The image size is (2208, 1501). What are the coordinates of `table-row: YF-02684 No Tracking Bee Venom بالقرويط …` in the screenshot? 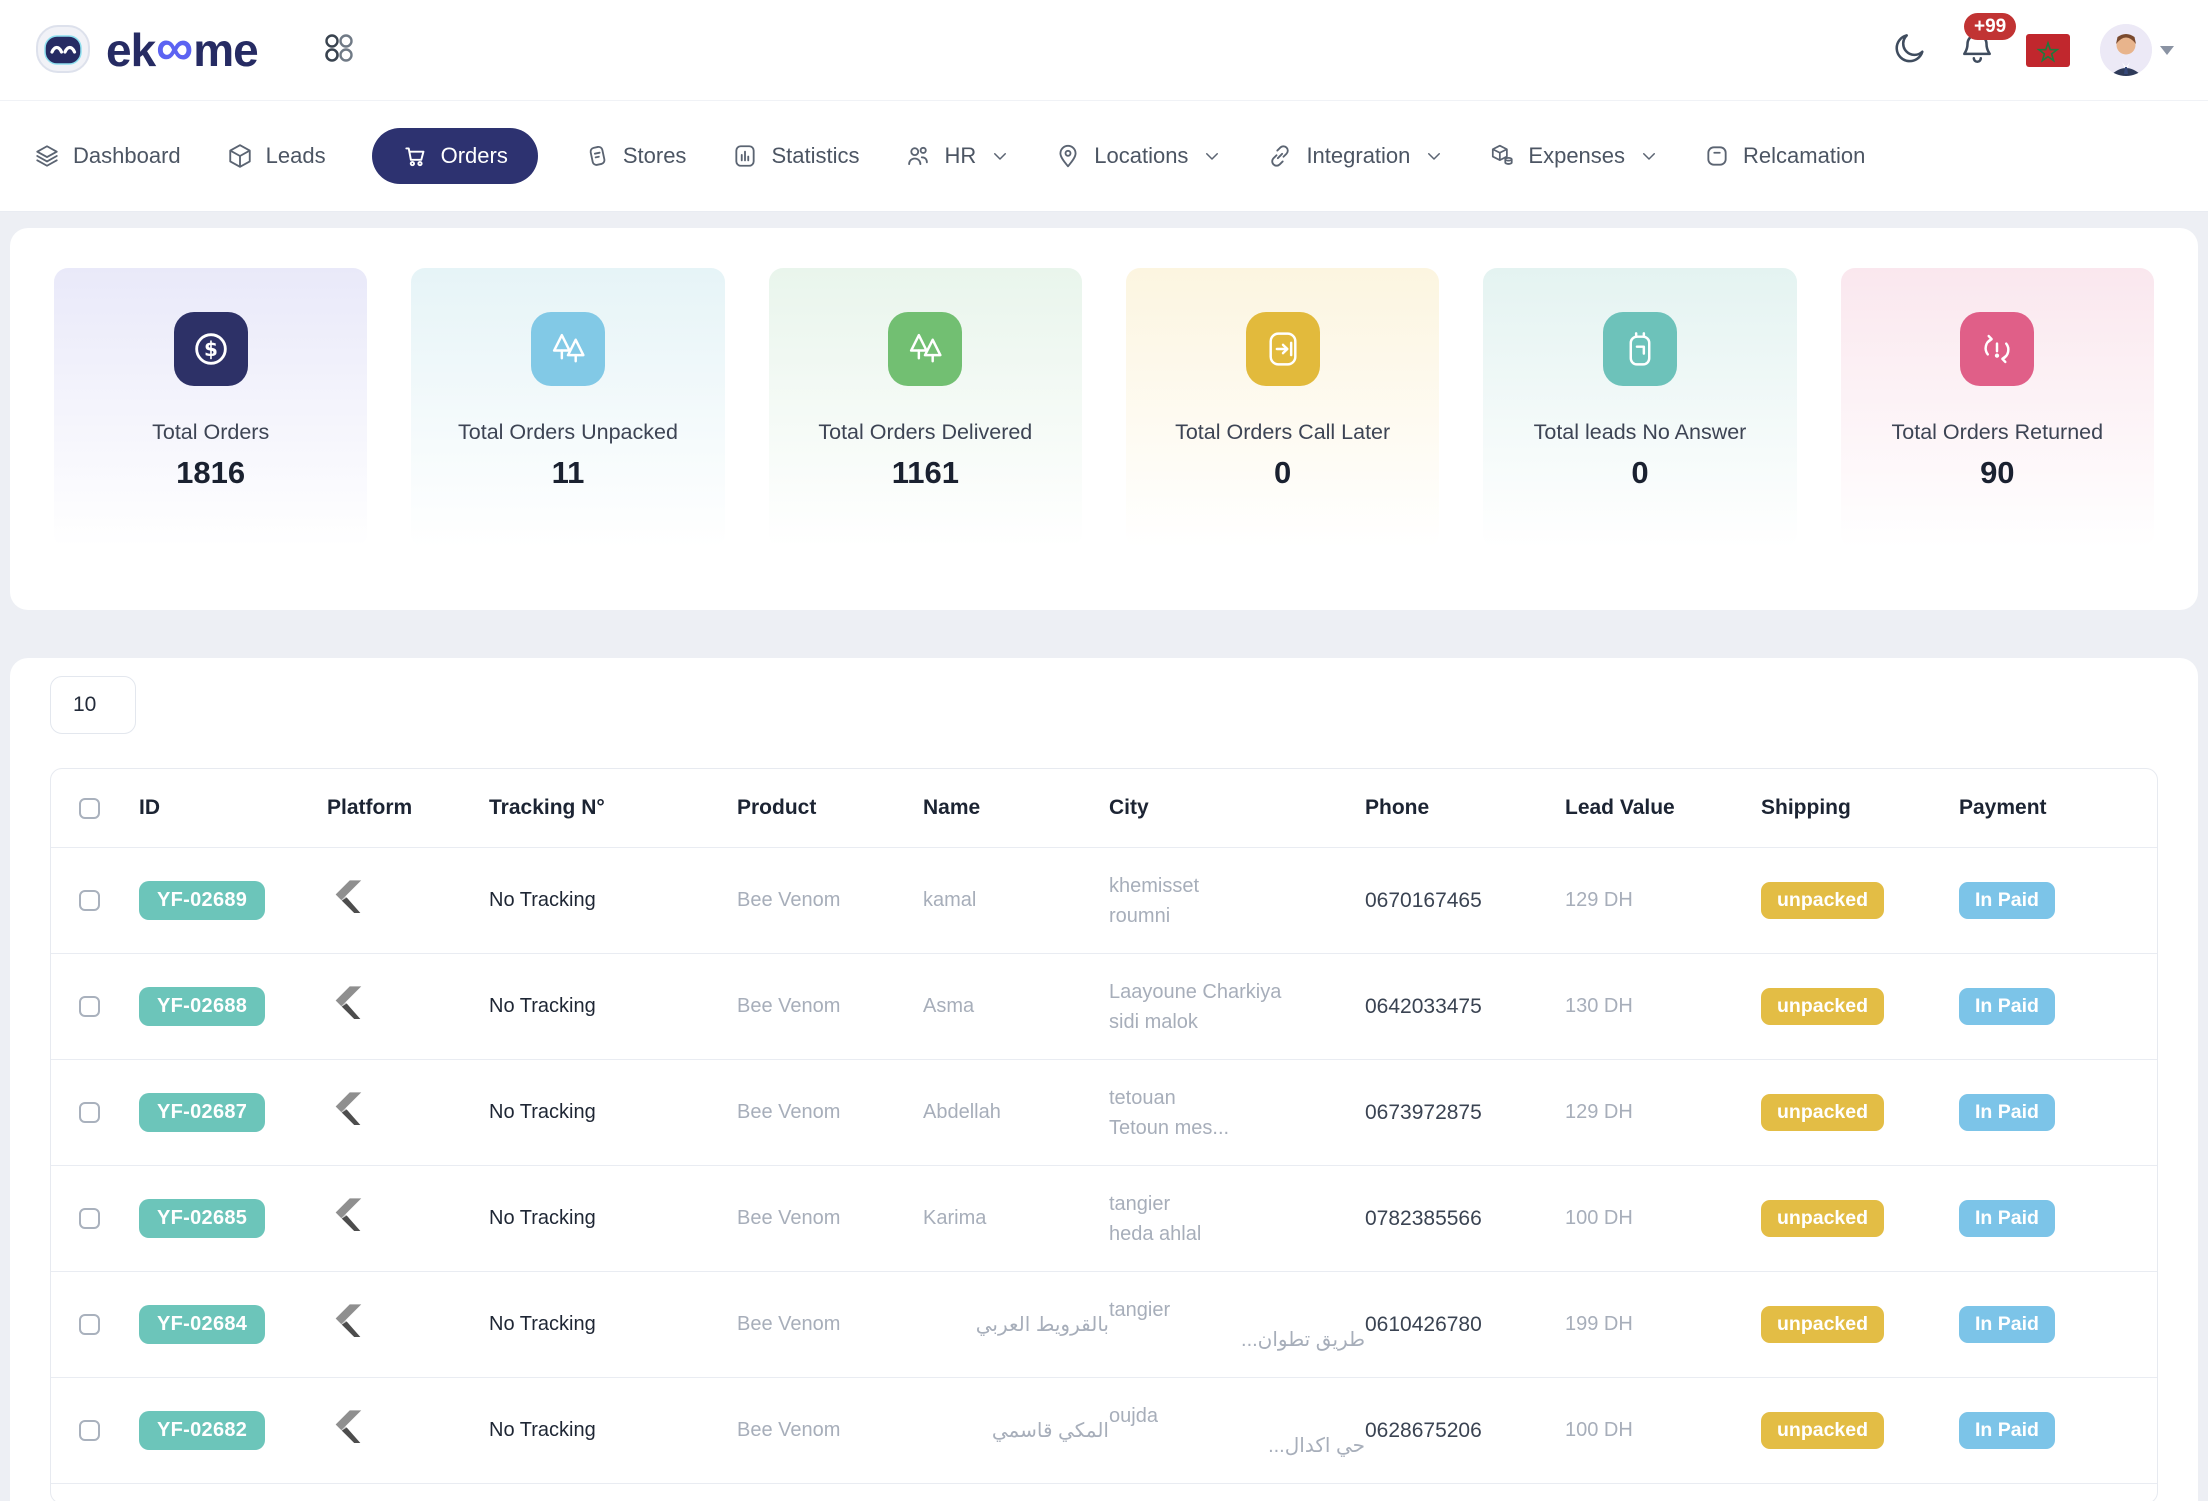 It's located at (1104, 1324).